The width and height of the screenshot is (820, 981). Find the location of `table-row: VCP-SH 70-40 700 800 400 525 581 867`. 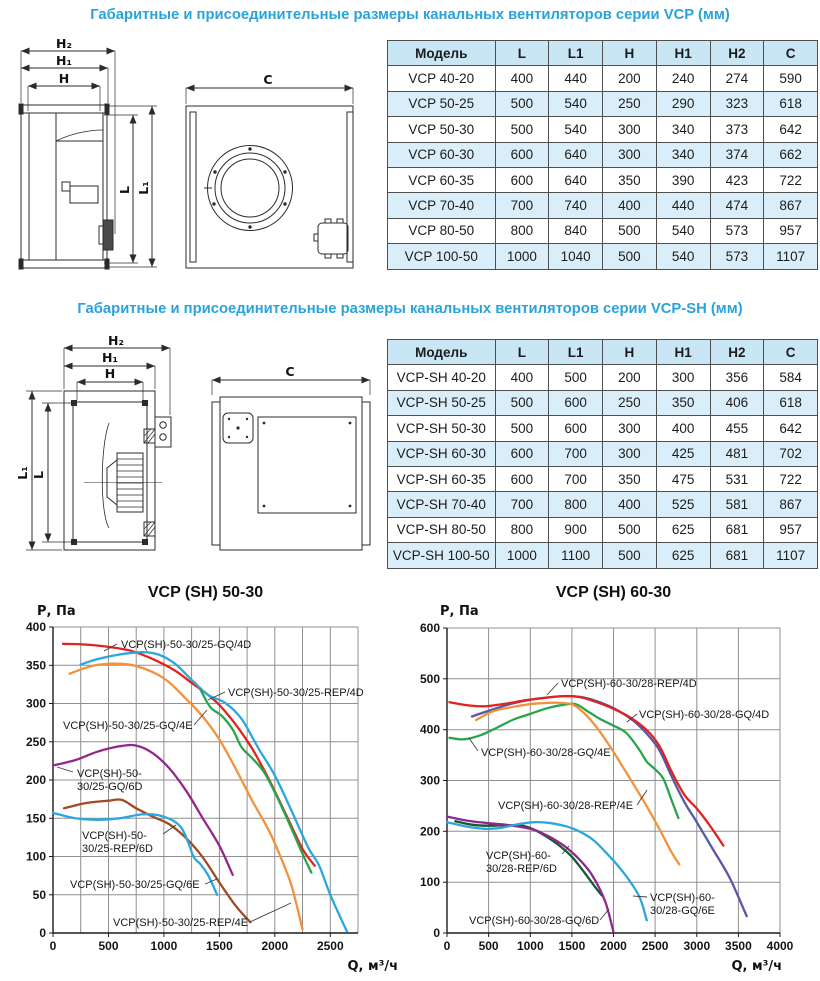

table-row: VCP-SH 70-40 700 800 400 525 581 867 is located at coordinates (602, 504).